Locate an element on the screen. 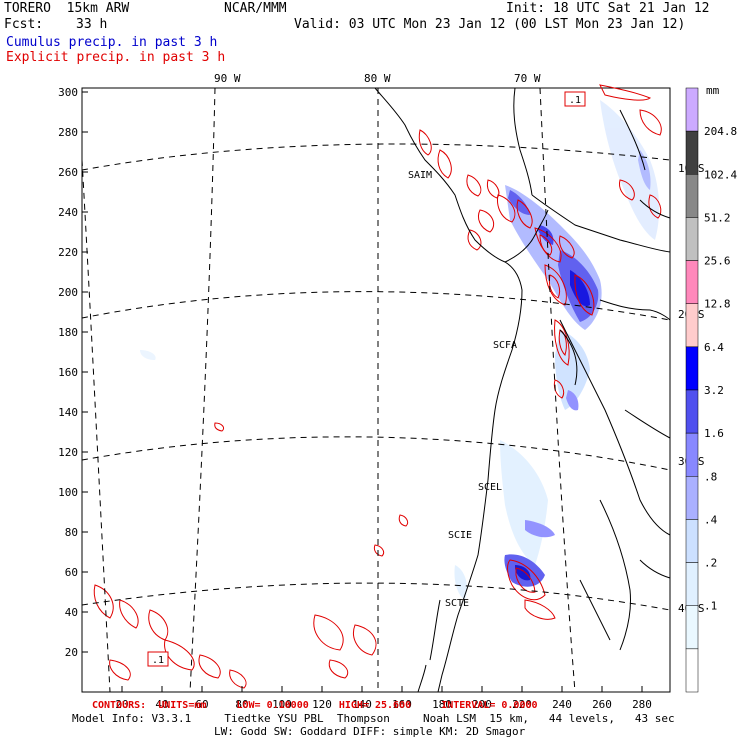 The height and width of the screenshot is (740, 740). left-tick-label: 120 is located at coordinates (68, 452).